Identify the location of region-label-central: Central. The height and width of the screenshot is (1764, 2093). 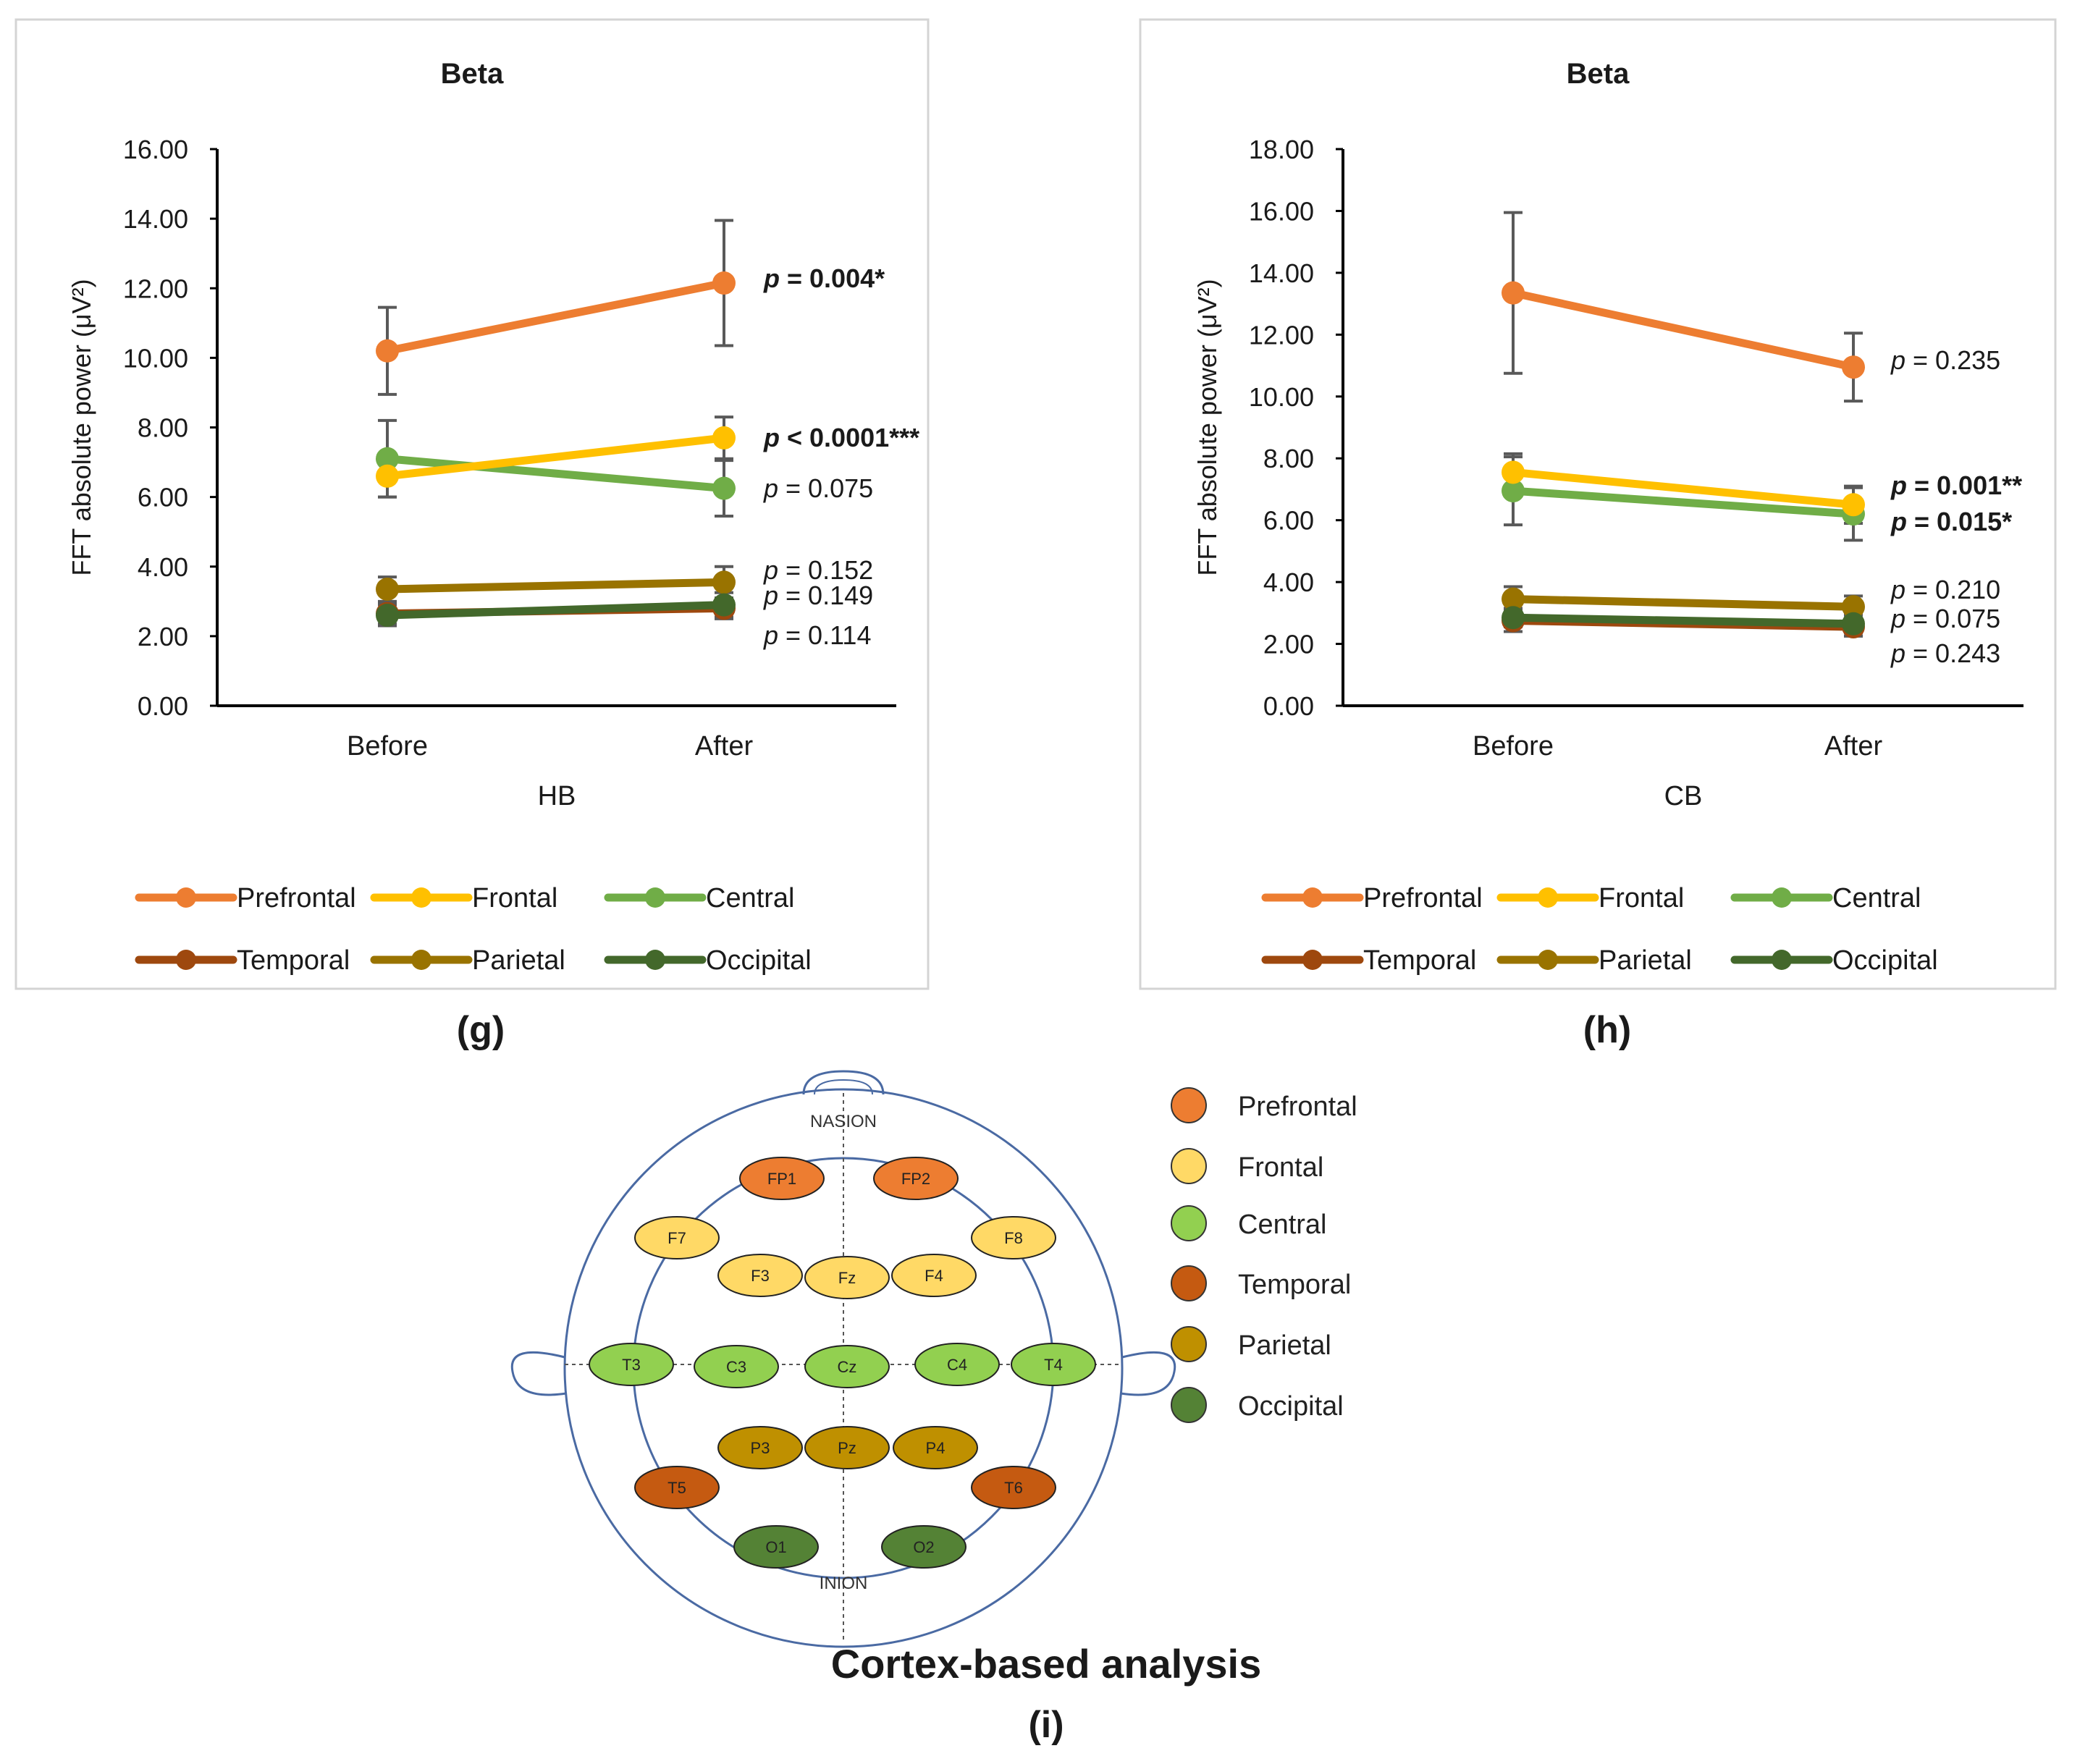
(1282, 1225).